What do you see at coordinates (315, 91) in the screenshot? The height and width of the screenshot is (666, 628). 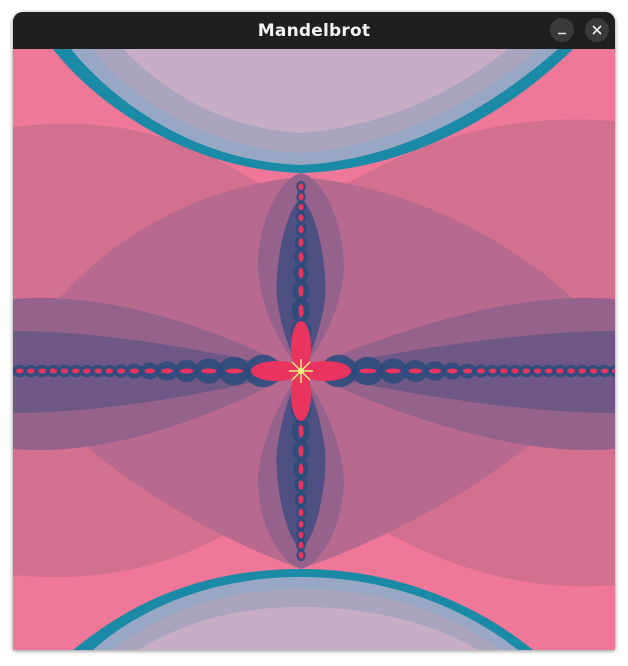 I see `fractal-top-lavender` at bounding box center [315, 91].